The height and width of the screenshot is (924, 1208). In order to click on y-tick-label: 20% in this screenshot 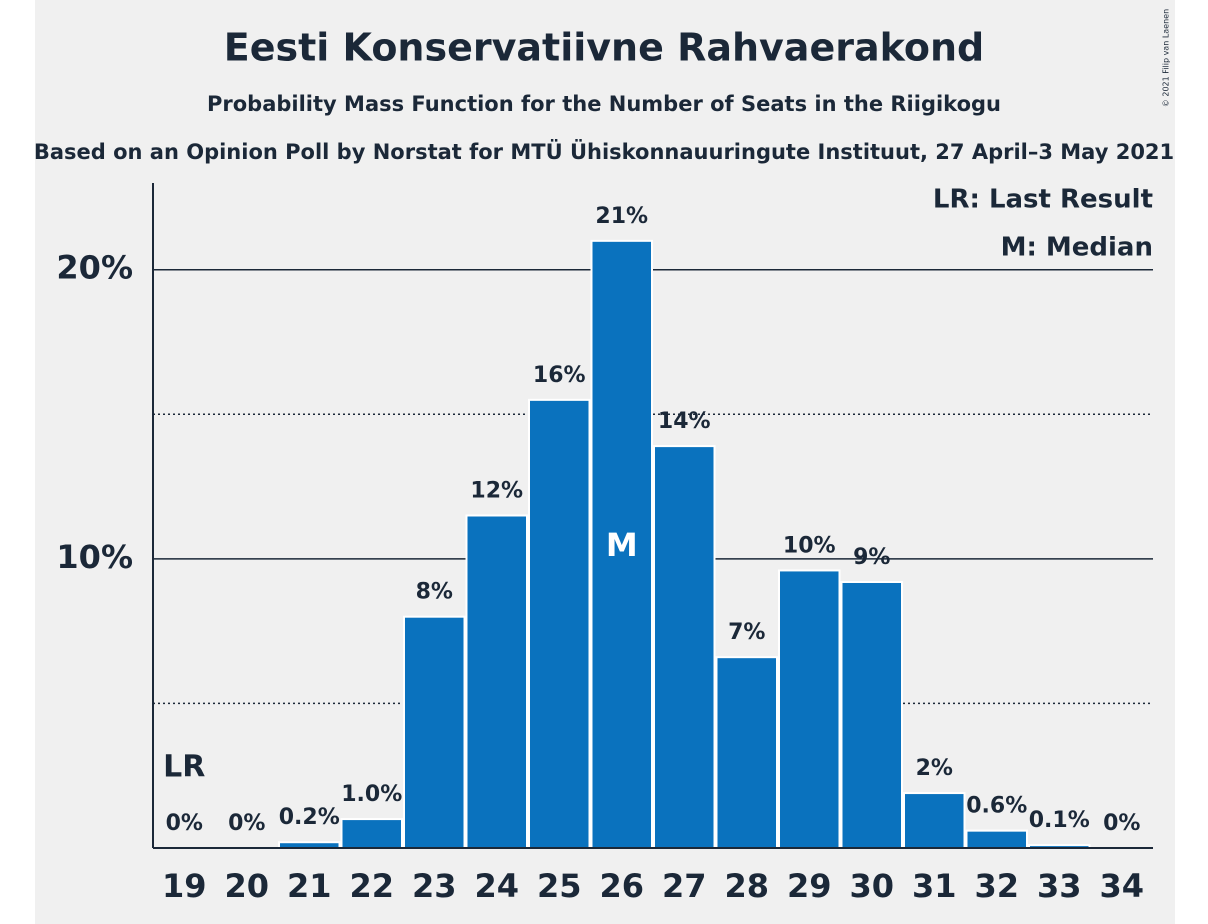, I will do `click(94, 268)`.